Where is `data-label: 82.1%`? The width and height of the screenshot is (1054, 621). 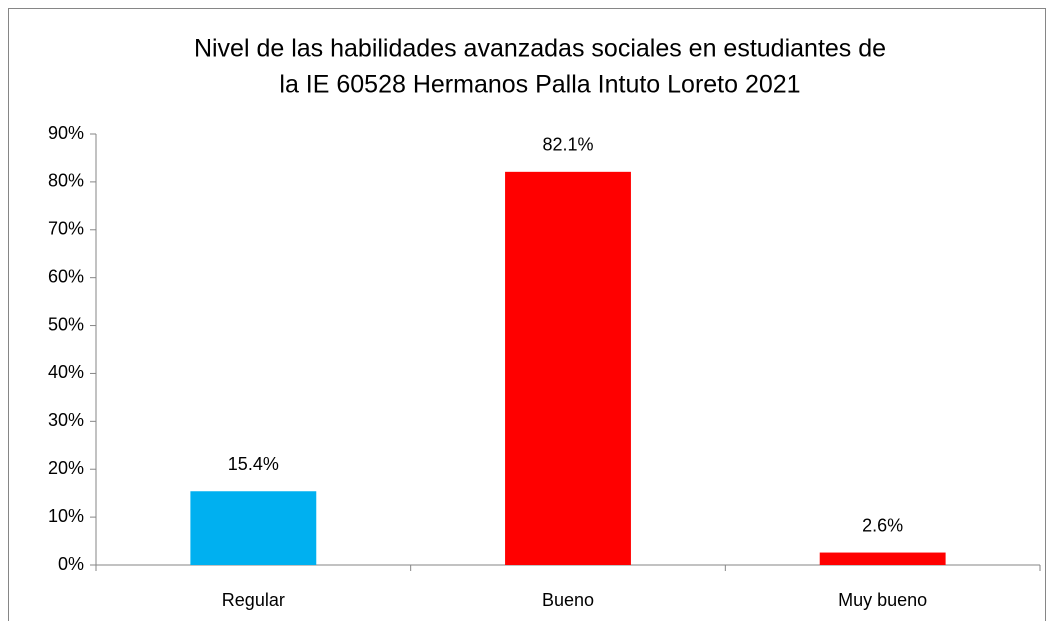
data-label: 82.1% is located at coordinates (567, 145).